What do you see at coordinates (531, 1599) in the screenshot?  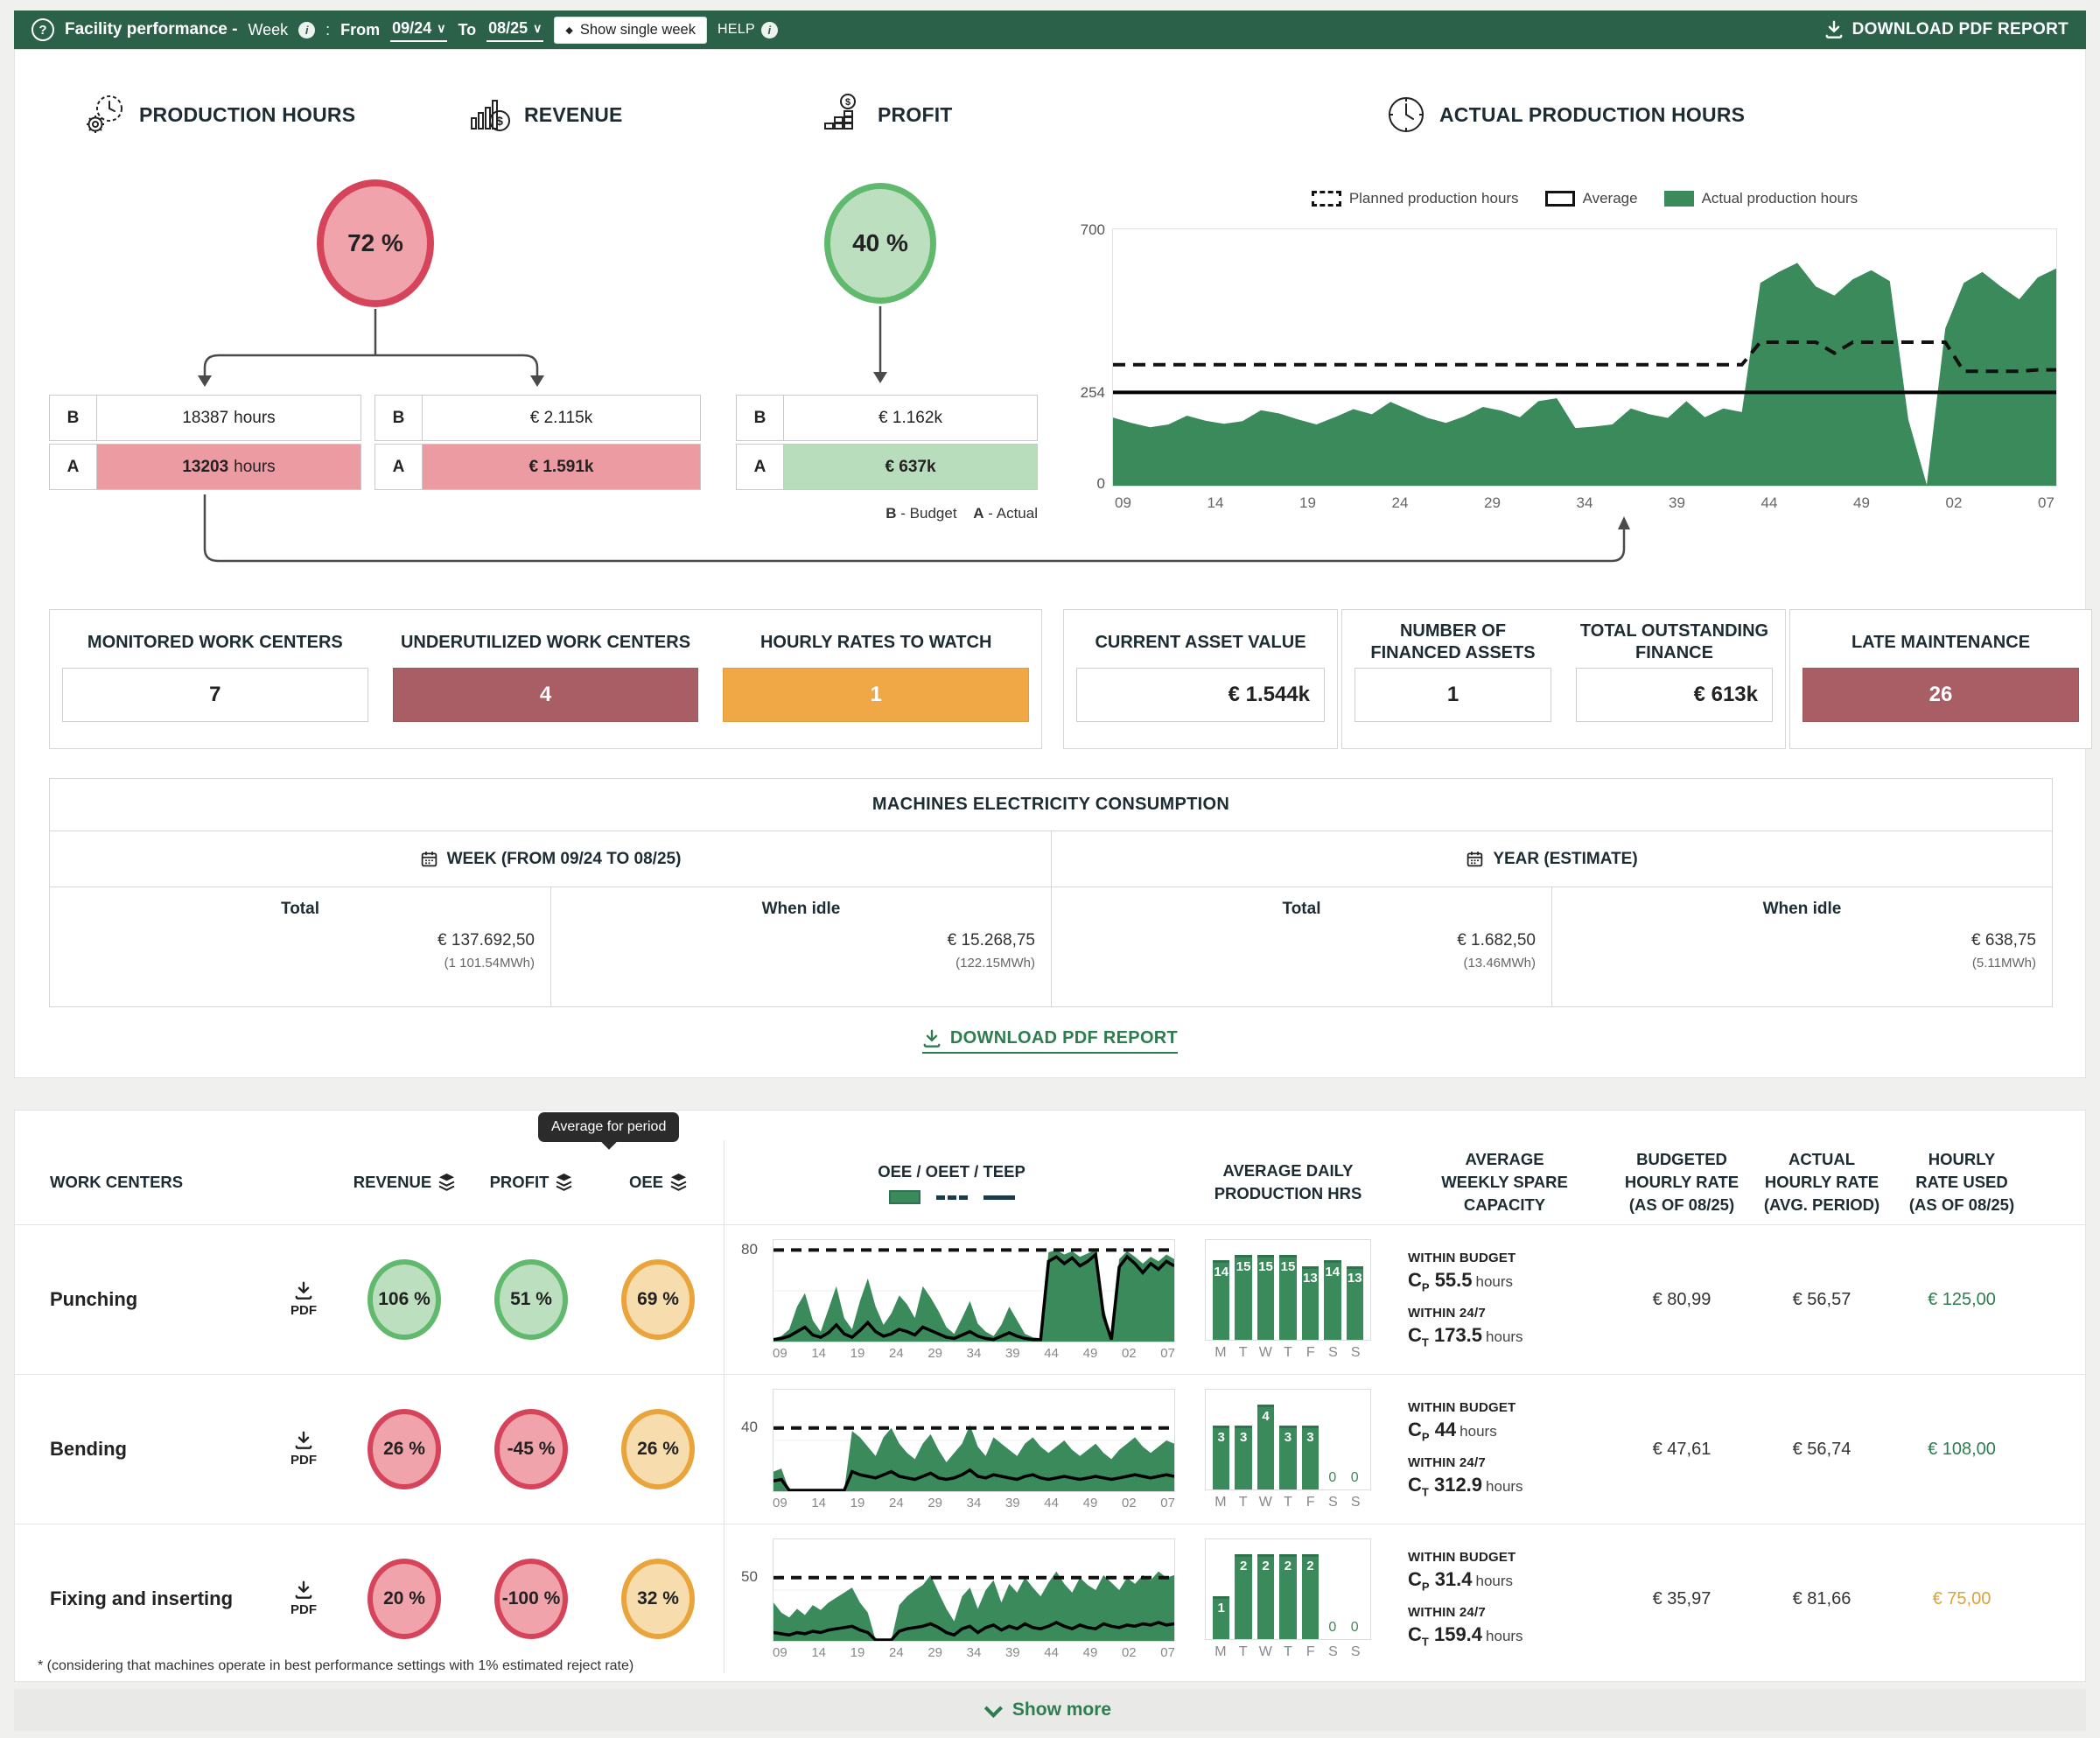 I see `profit-percent-circle: -100 %` at bounding box center [531, 1599].